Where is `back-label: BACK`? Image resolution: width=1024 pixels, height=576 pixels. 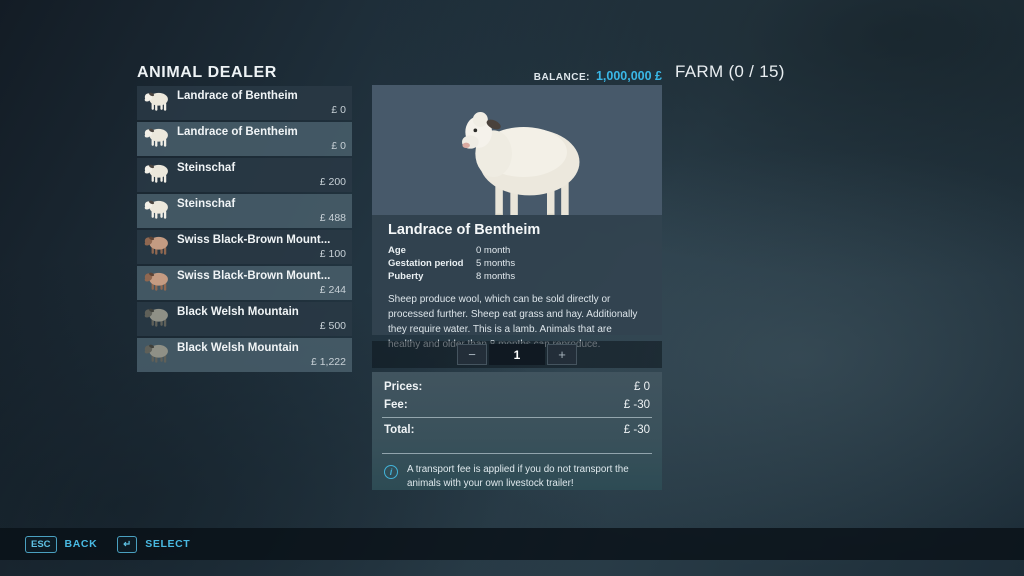
back-label: BACK is located at coordinates (81, 544).